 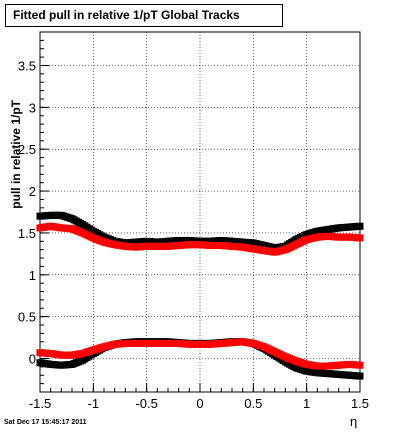 I want to click on x-tick-label: 0.5, so click(x=253, y=403).